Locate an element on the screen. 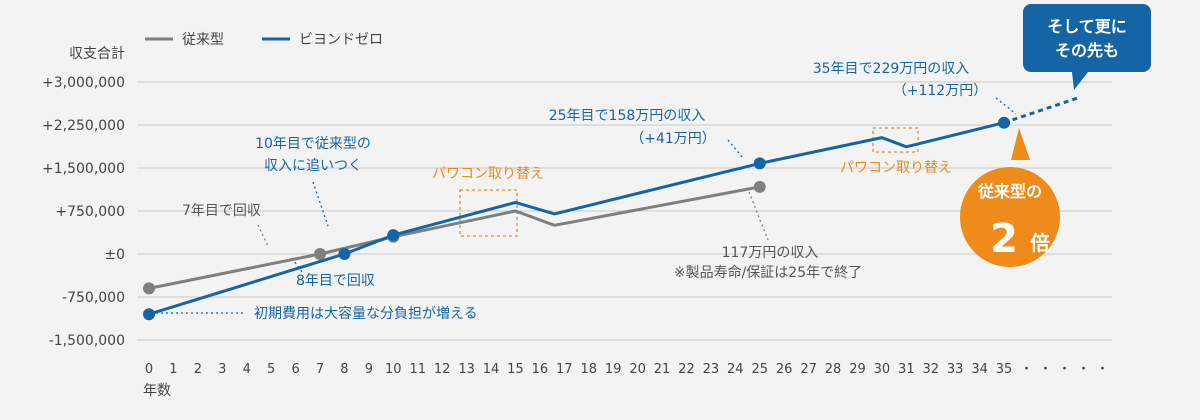 The image size is (1200, 420). leader-gray-payback is located at coordinates (263, 235).